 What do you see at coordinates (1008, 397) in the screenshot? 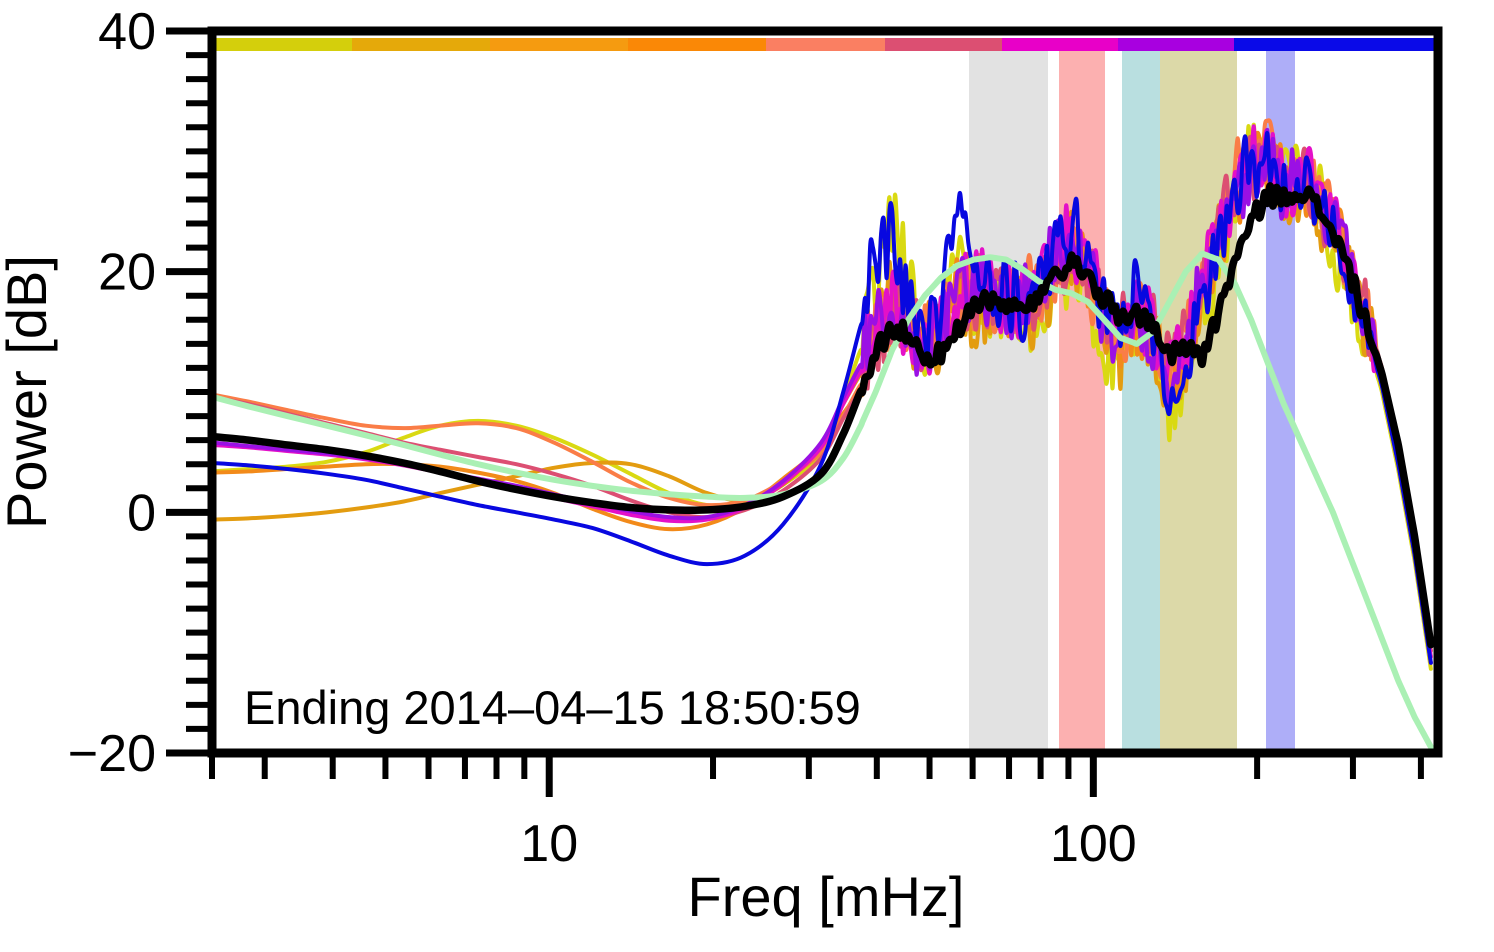
I see `band-gray` at bounding box center [1008, 397].